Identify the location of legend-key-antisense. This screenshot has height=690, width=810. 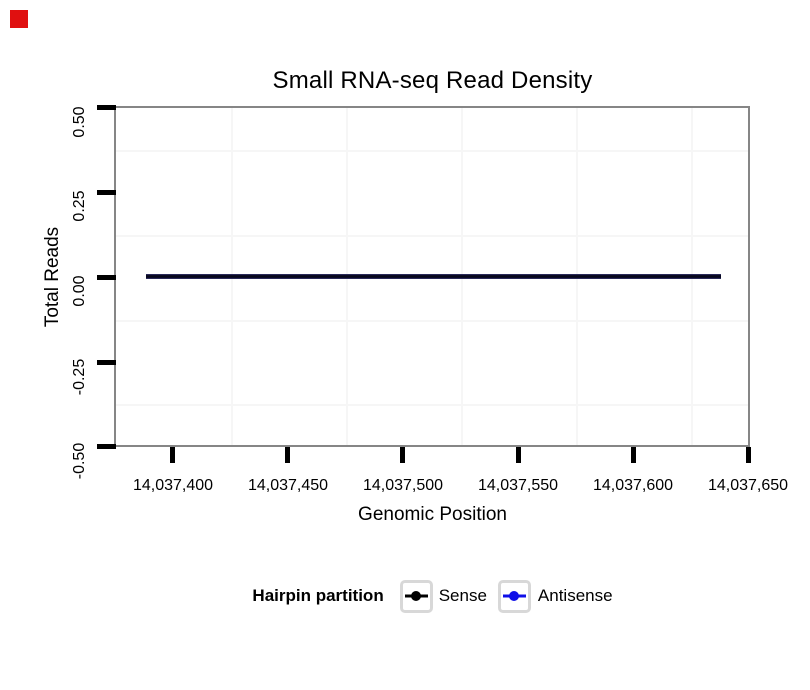
(514, 596).